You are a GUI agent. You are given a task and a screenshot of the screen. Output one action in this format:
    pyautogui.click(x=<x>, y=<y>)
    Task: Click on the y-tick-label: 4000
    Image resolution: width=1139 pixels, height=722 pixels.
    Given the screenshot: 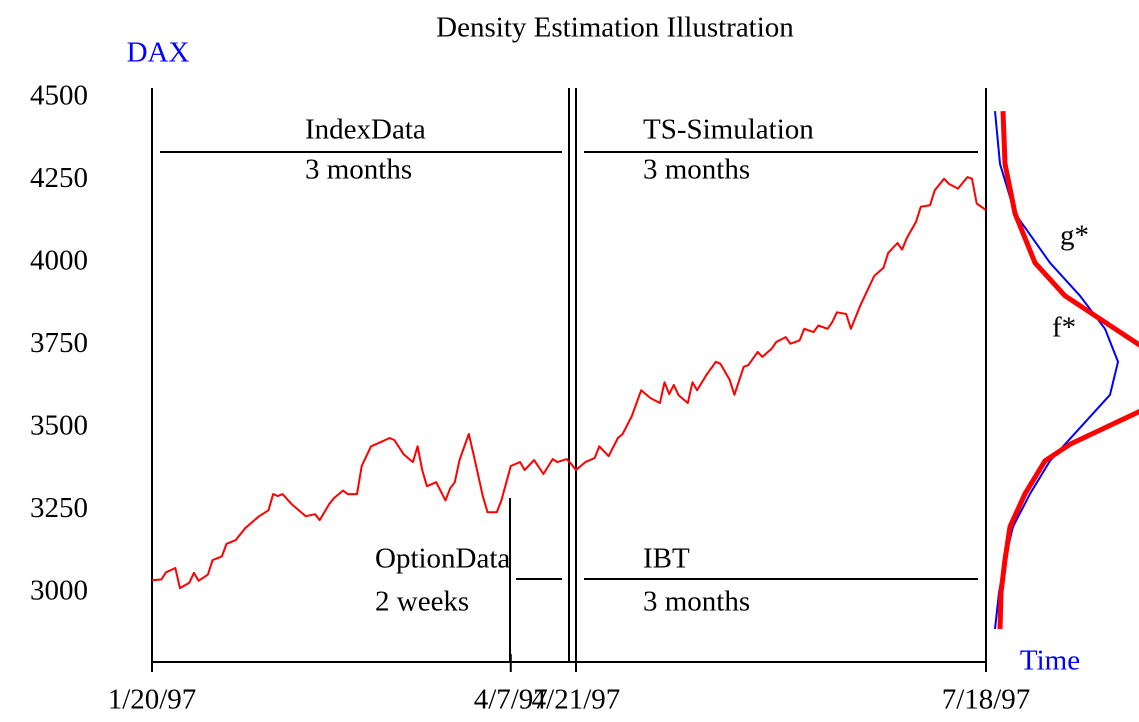 What is the action you would take?
    pyautogui.click(x=59, y=260)
    